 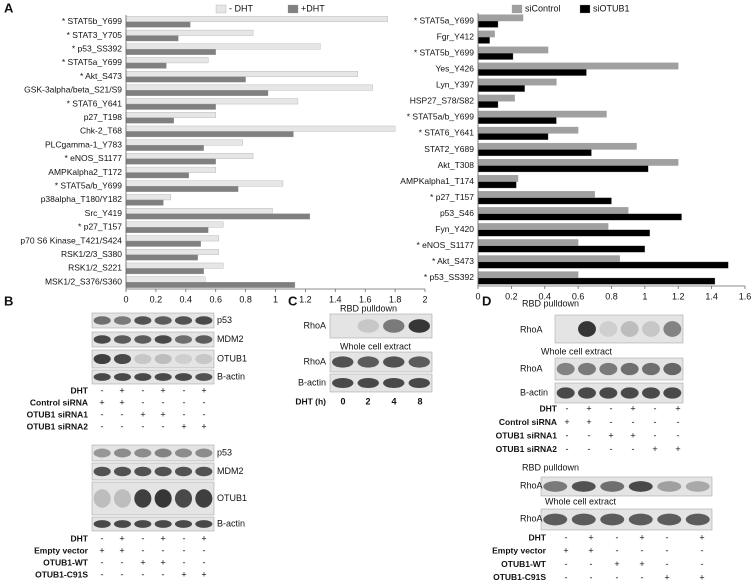 I want to click on lane-label: 4, so click(x=393, y=401).